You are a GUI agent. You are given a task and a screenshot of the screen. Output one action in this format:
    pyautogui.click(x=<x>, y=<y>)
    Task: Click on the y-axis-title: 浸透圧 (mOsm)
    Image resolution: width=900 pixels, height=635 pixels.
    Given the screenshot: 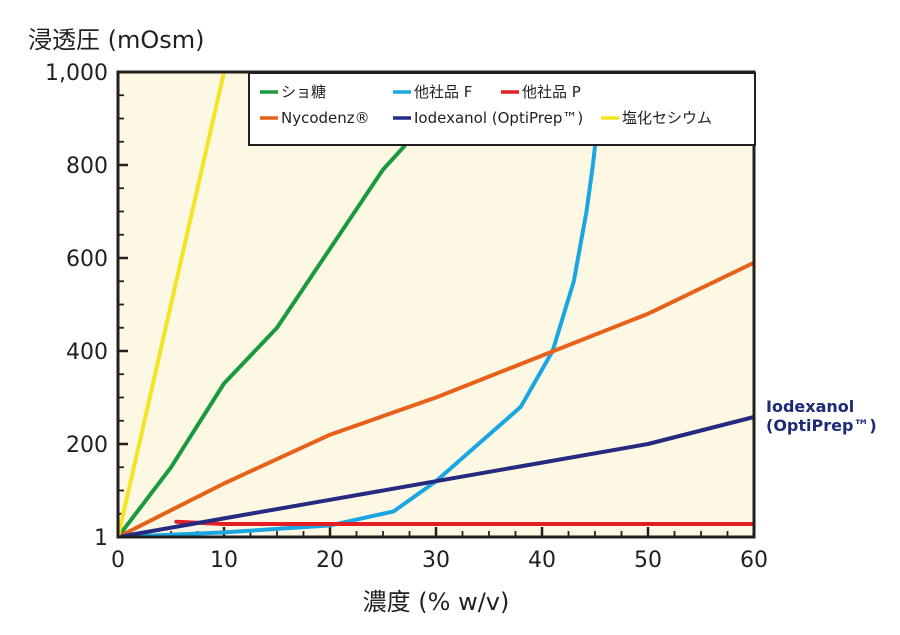 What is the action you would take?
    pyautogui.click(x=116, y=40)
    